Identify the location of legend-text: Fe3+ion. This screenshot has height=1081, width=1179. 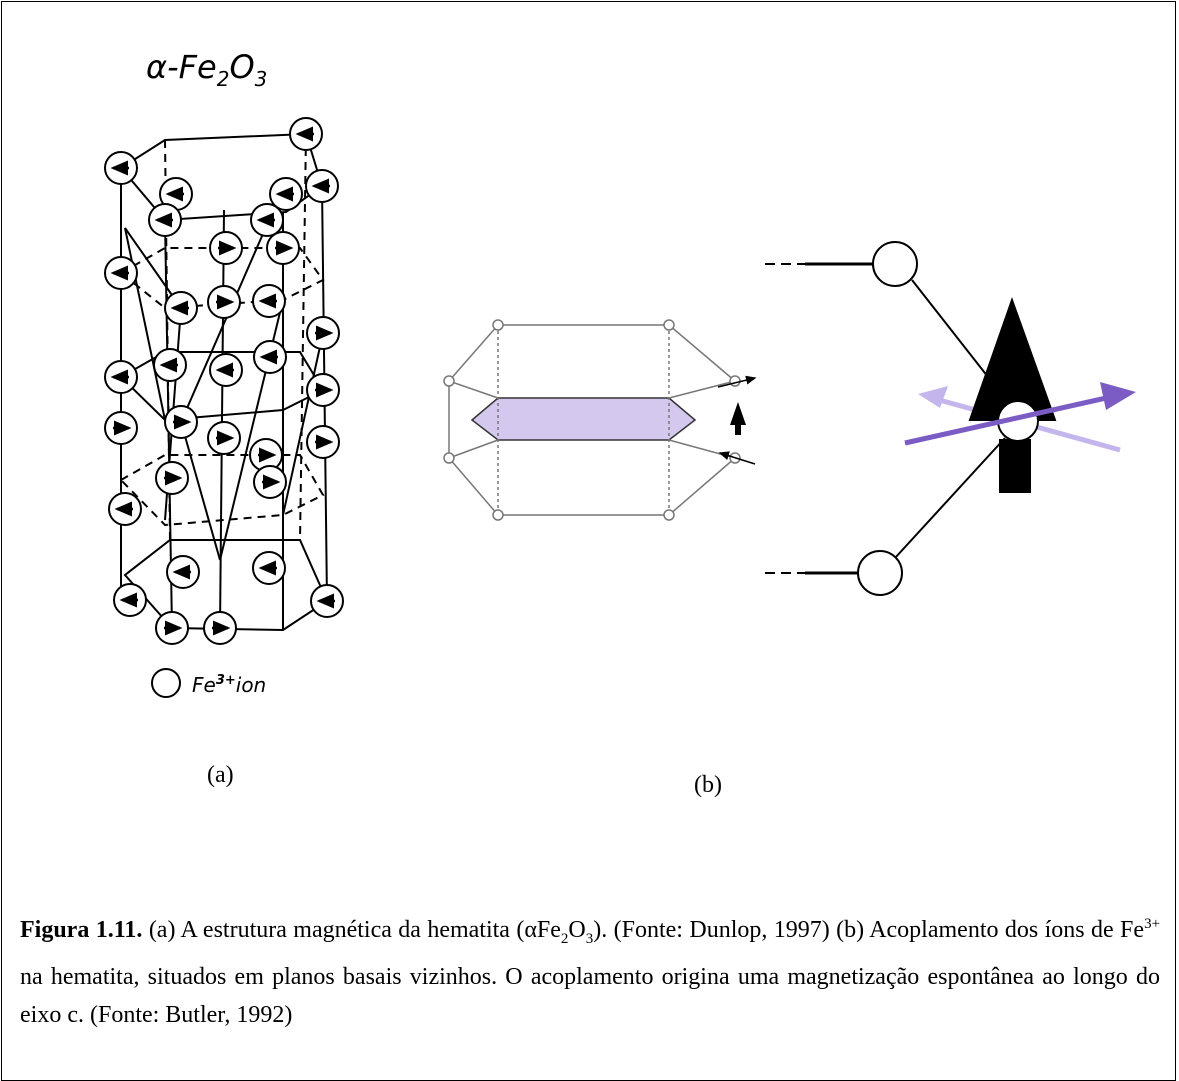
(229, 685).